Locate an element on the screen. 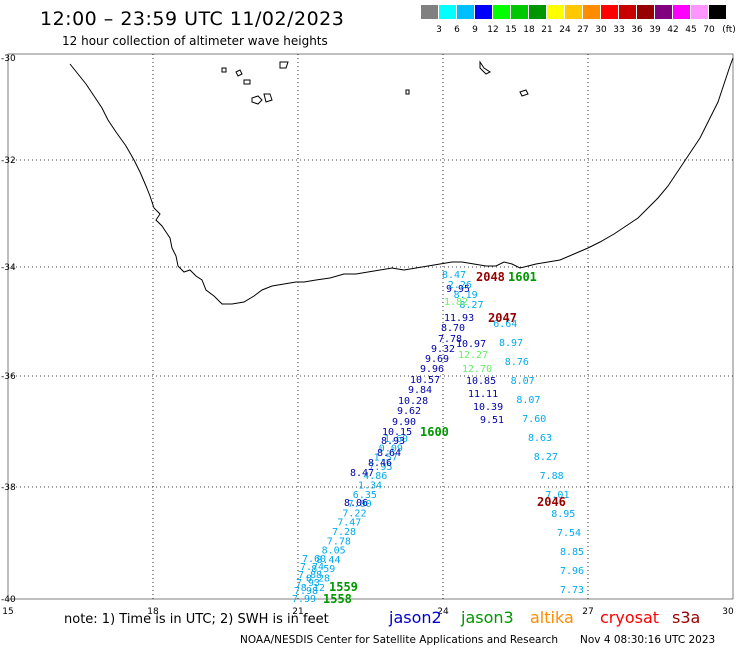  wave-height-label: 8.76 is located at coordinates (517, 362).